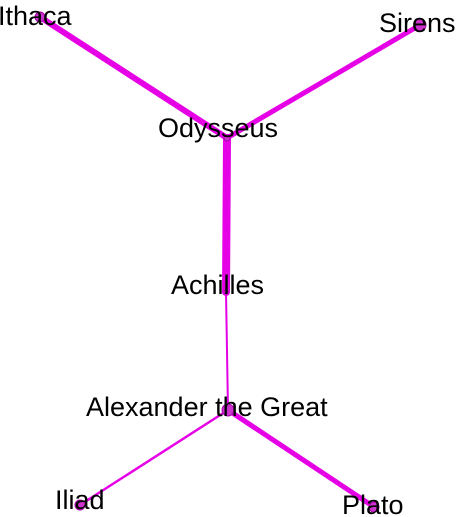 The image size is (468, 517). Describe the element at coordinates (80, 500) in the screenshot. I see `node-label-iliad: Iliad` at that location.